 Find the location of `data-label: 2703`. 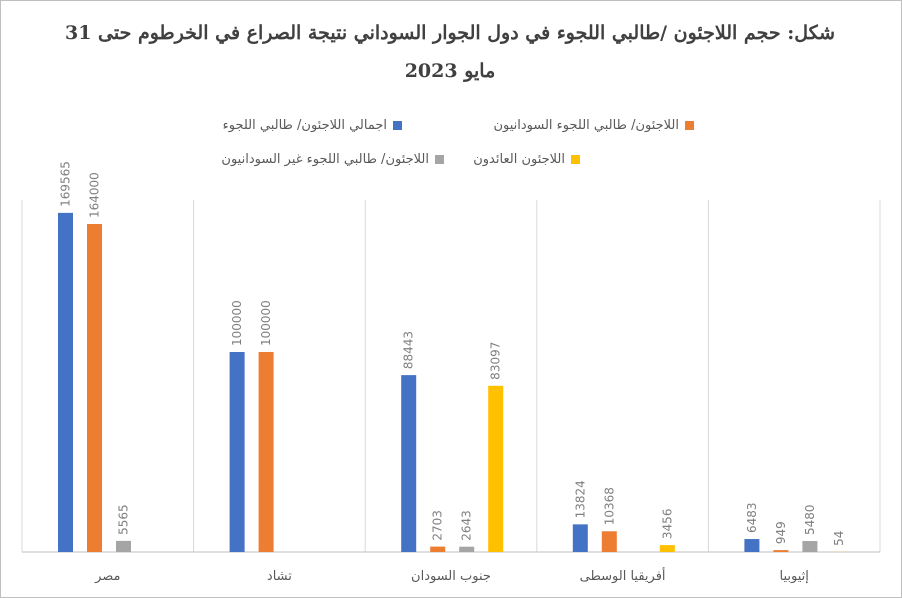

data-label: 2703 is located at coordinates (438, 525).